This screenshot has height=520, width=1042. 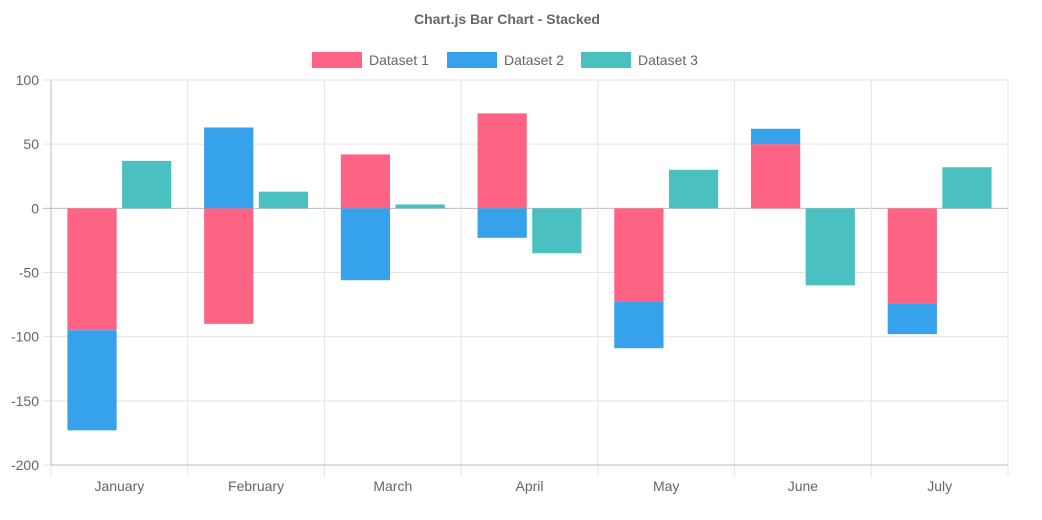 I want to click on bar-dataset-2-may, so click(x=639, y=325).